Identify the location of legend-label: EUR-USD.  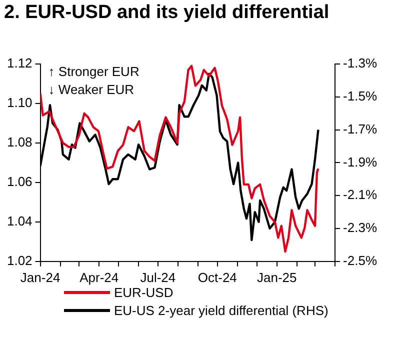
(144, 292).